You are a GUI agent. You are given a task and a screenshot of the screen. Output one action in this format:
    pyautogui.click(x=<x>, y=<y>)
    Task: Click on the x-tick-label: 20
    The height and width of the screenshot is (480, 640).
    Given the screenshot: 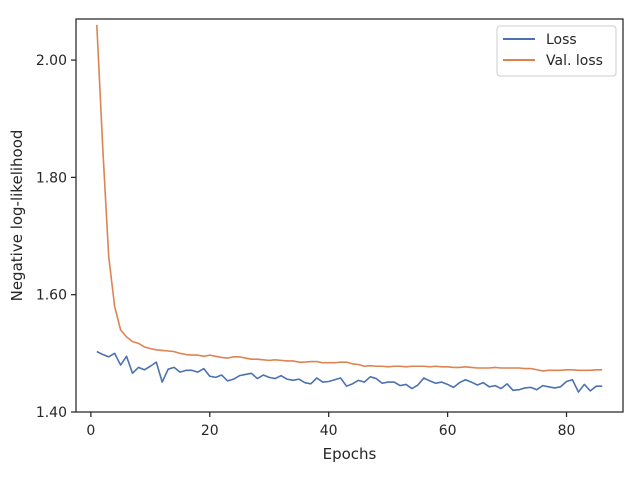 What is the action you would take?
    pyautogui.click(x=210, y=431)
    